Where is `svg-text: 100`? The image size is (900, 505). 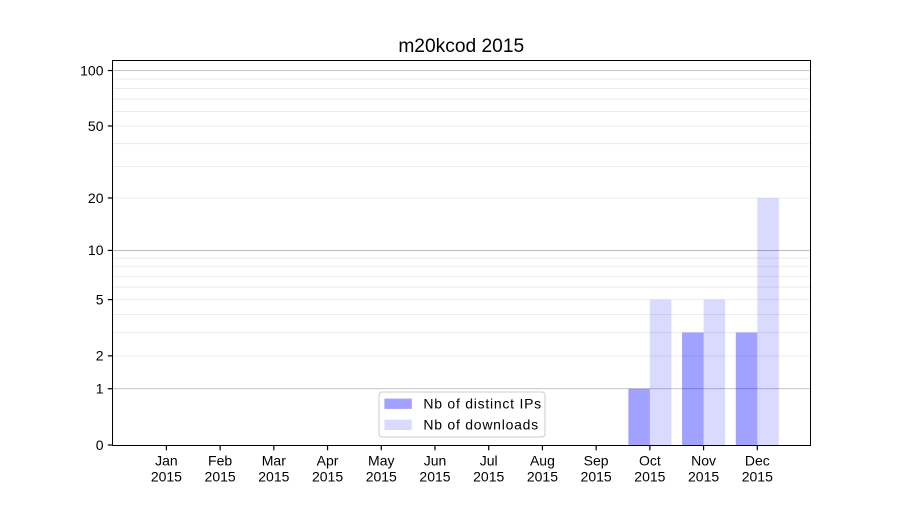
svg-text: 100 is located at coordinates (92, 70).